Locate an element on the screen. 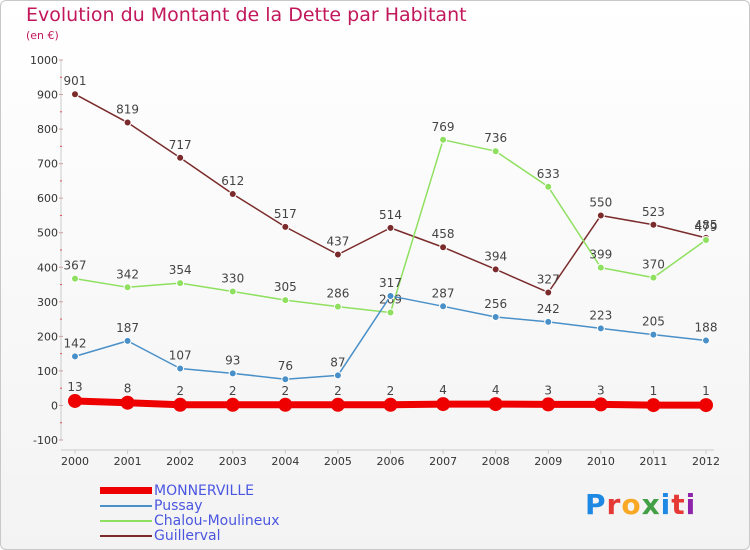 This screenshot has height=550, width=750. data-label: 142 is located at coordinates (75, 343).